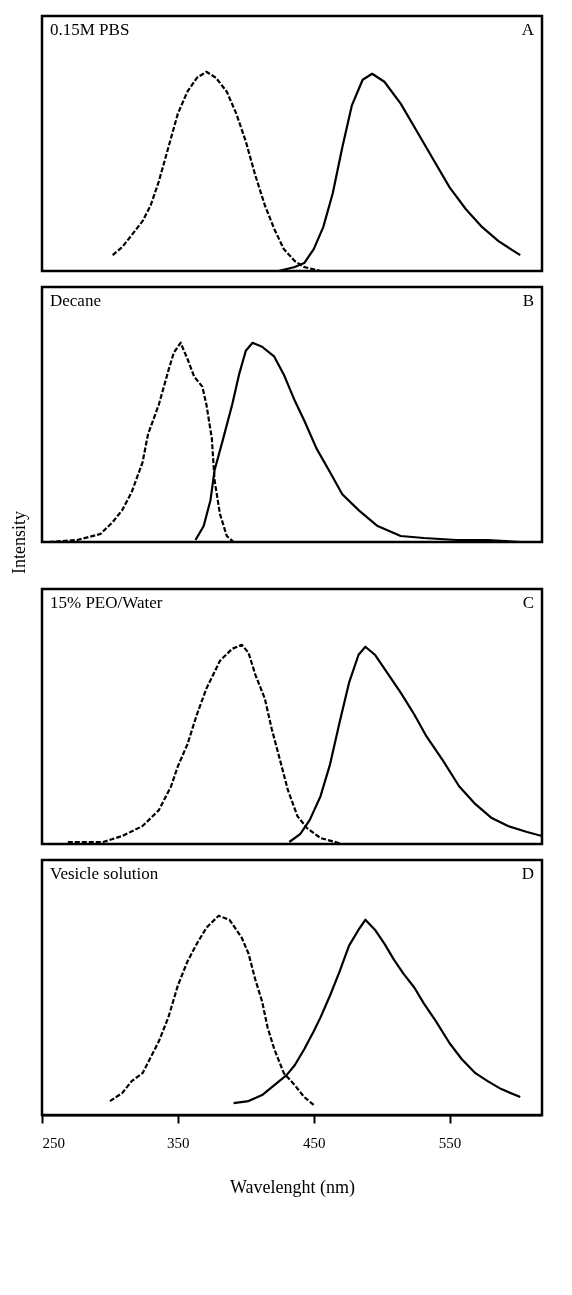 The width and height of the screenshot is (572, 1295). What do you see at coordinates (90, 29) in the screenshot?
I see `chart-title: 0.15M PBS` at bounding box center [90, 29].